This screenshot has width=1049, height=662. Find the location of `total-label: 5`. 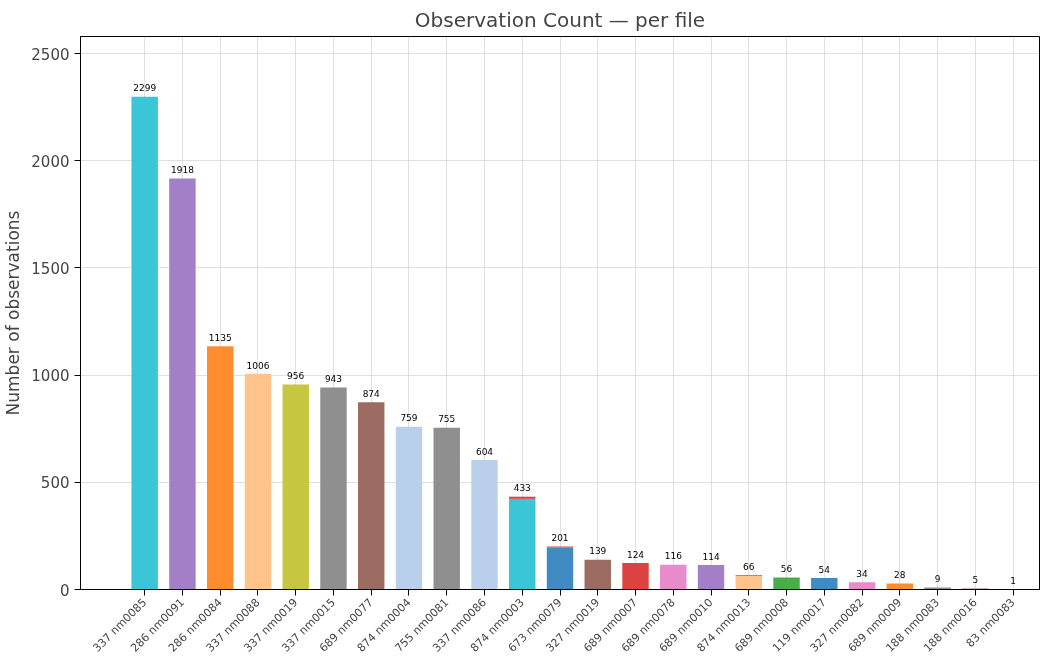

total-label: 5 is located at coordinates (975, 580).